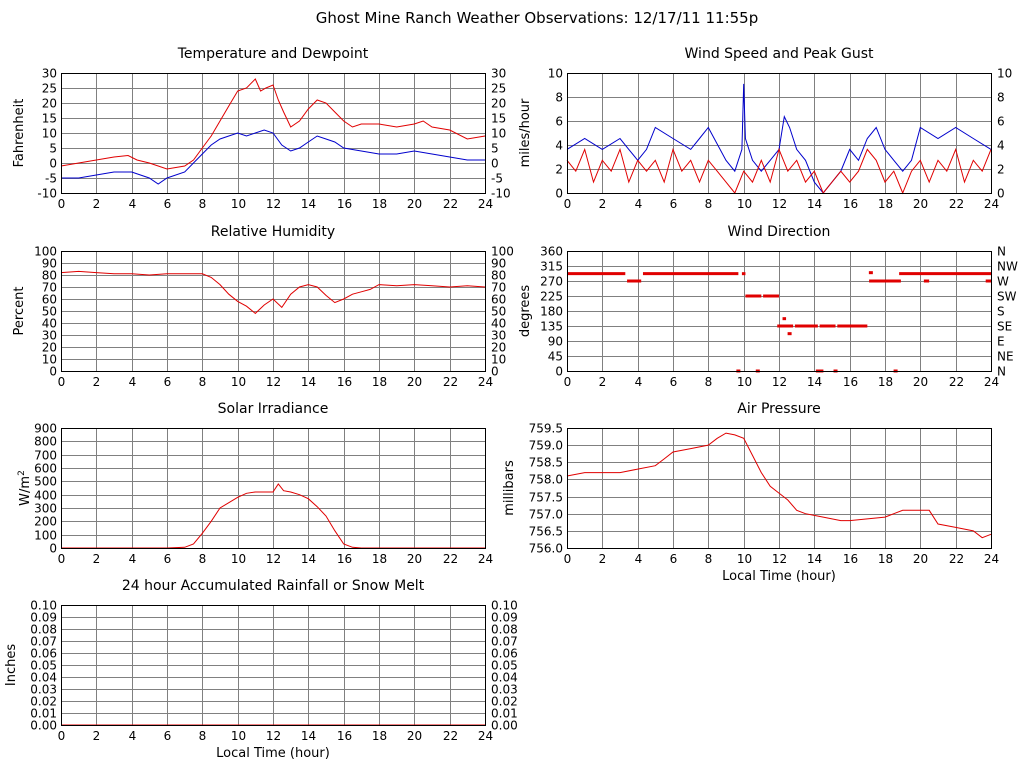  What do you see at coordinates (43, 726) in the screenshot?
I see `y-tick-label: 0.00` at bounding box center [43, 726].